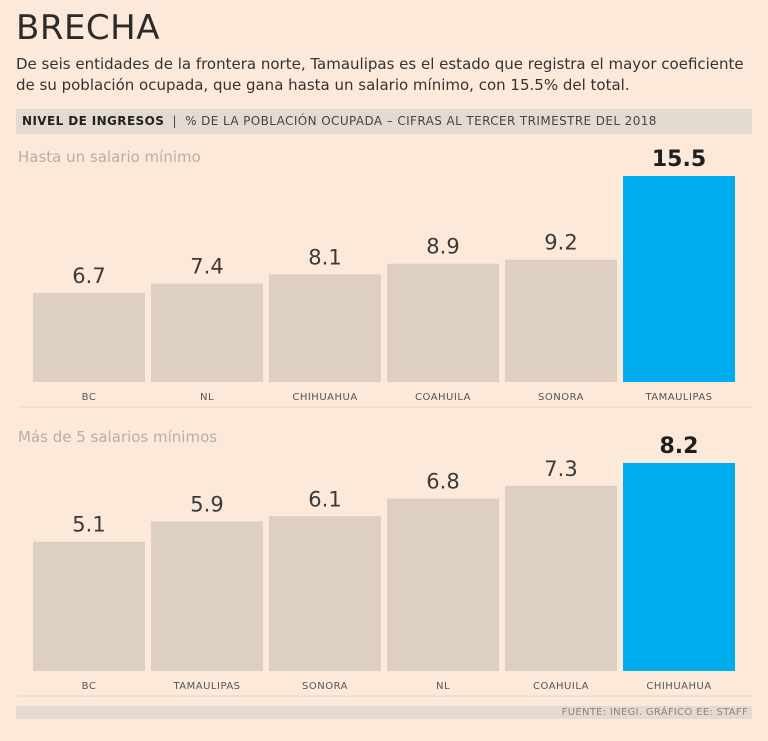 The height and width of the screenshot is (741, 768). What do you see at coordinates (89, 606) in the screenshot?
I see `chart-2-bar-bc` at bounding box center [89, 606].